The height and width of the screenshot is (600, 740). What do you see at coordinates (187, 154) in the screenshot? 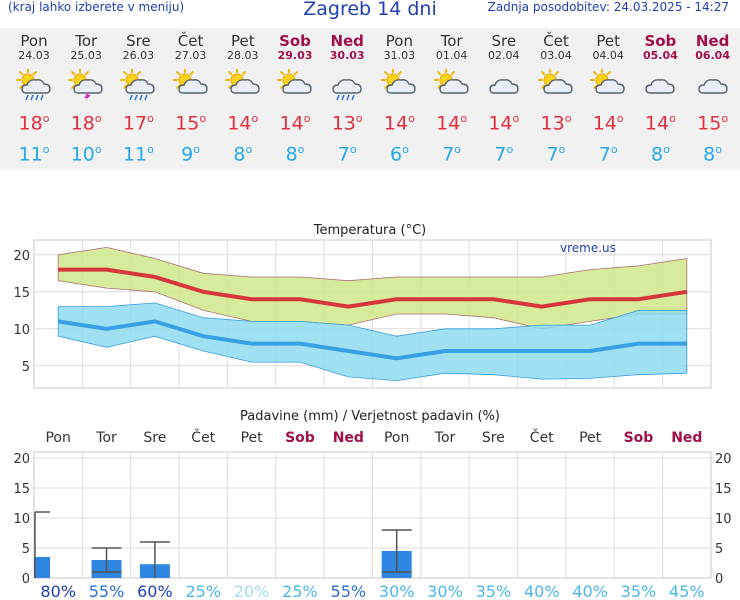
I see `min-temperature-value: 9` at bounding box center [187, 154].